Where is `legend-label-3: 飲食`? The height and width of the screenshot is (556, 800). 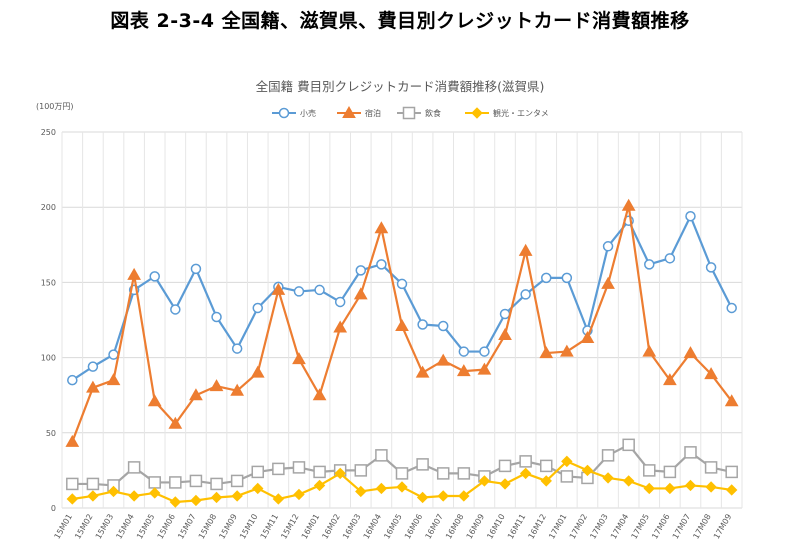 legend-label-3: 飲食 is located at coordinates (433, 113).